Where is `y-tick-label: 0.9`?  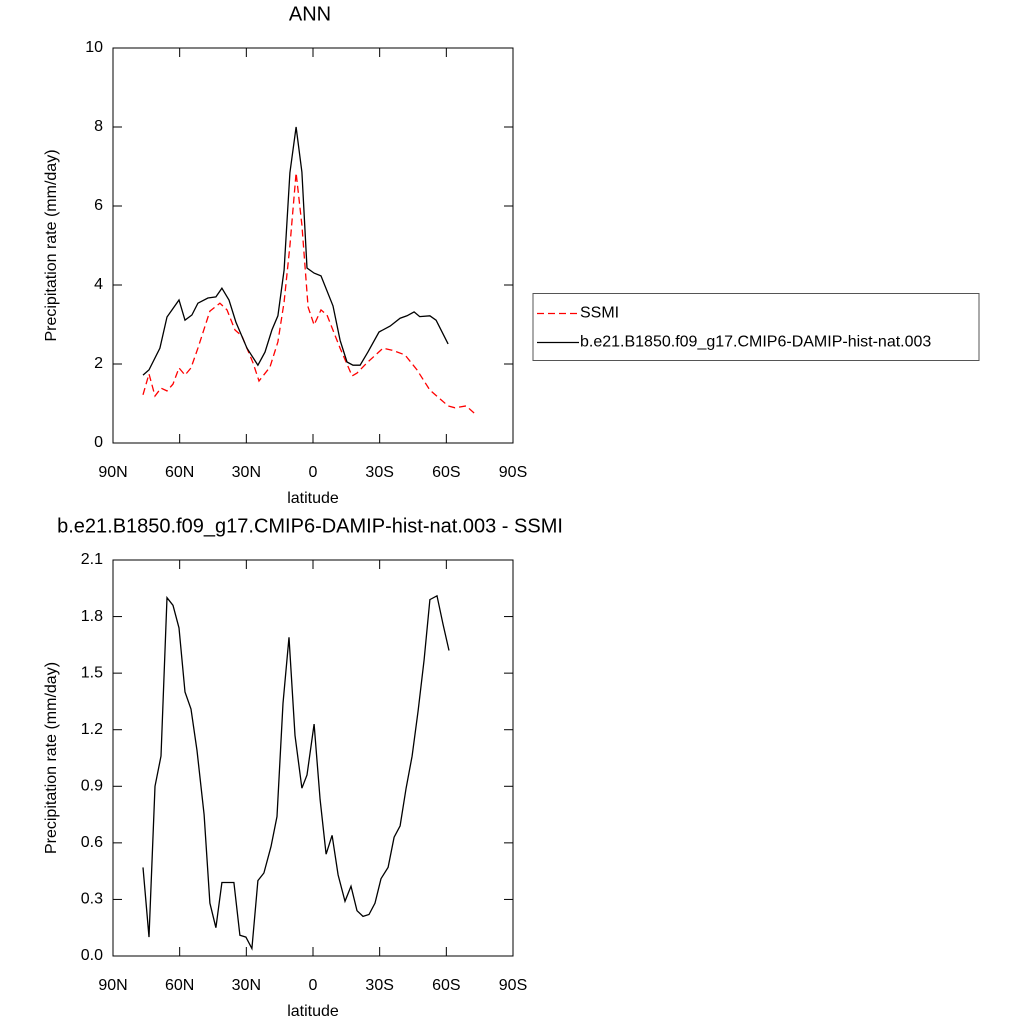 y-tick-label: 0.9 is located at coordinates (92, 786).